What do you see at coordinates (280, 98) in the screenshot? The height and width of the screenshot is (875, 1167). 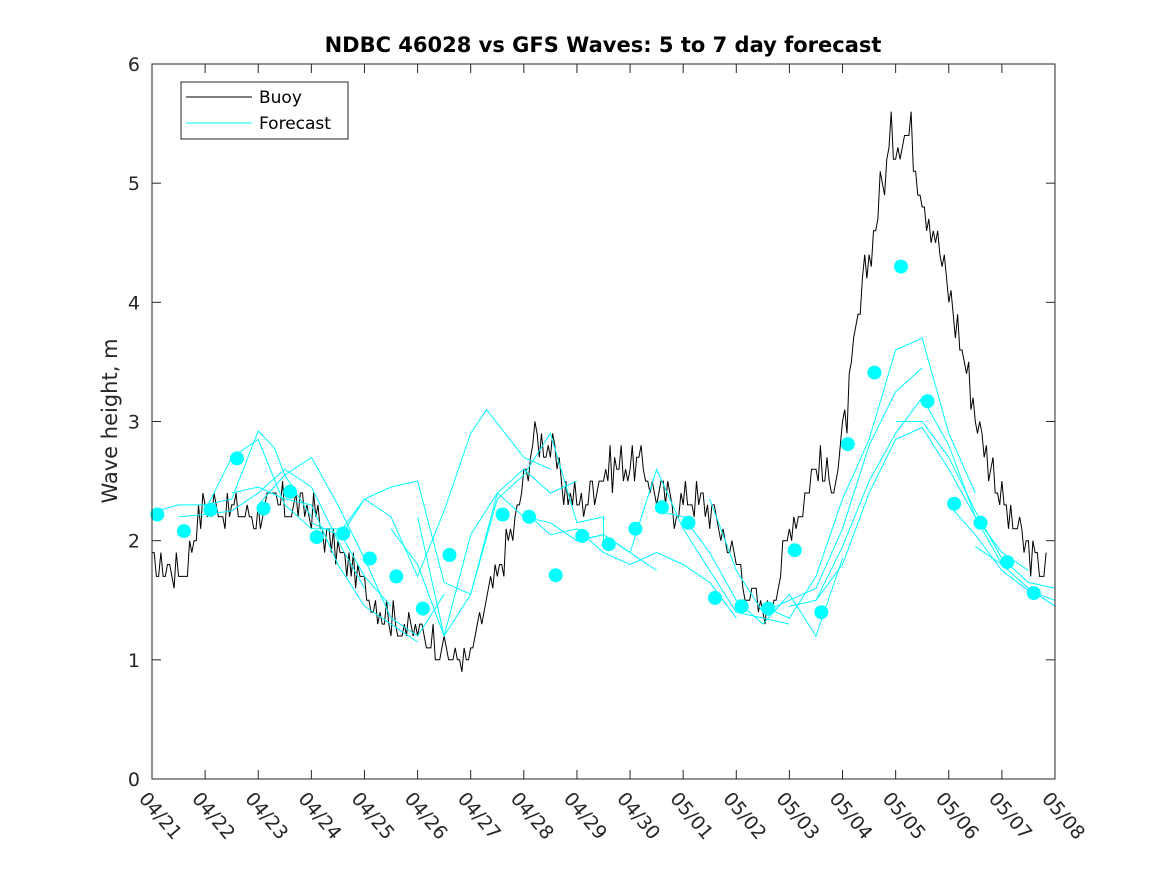 I see `legend-buoy-label: Buoy` at bounding box center [280, 98].